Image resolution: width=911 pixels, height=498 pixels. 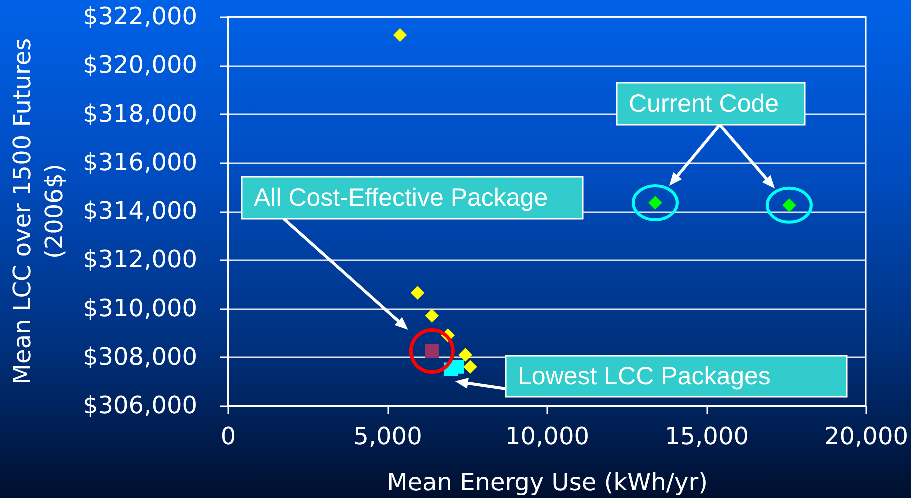 I want to click on annotation: All Cost-Effective Package, so click(x=401, y=198).